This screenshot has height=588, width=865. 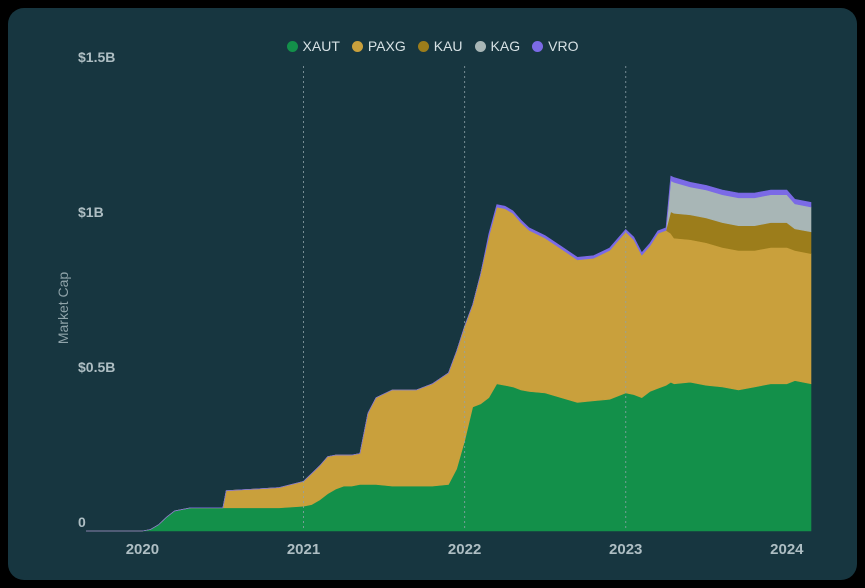 I want to click on legend-label: KAG, so click(x=505, y=46).